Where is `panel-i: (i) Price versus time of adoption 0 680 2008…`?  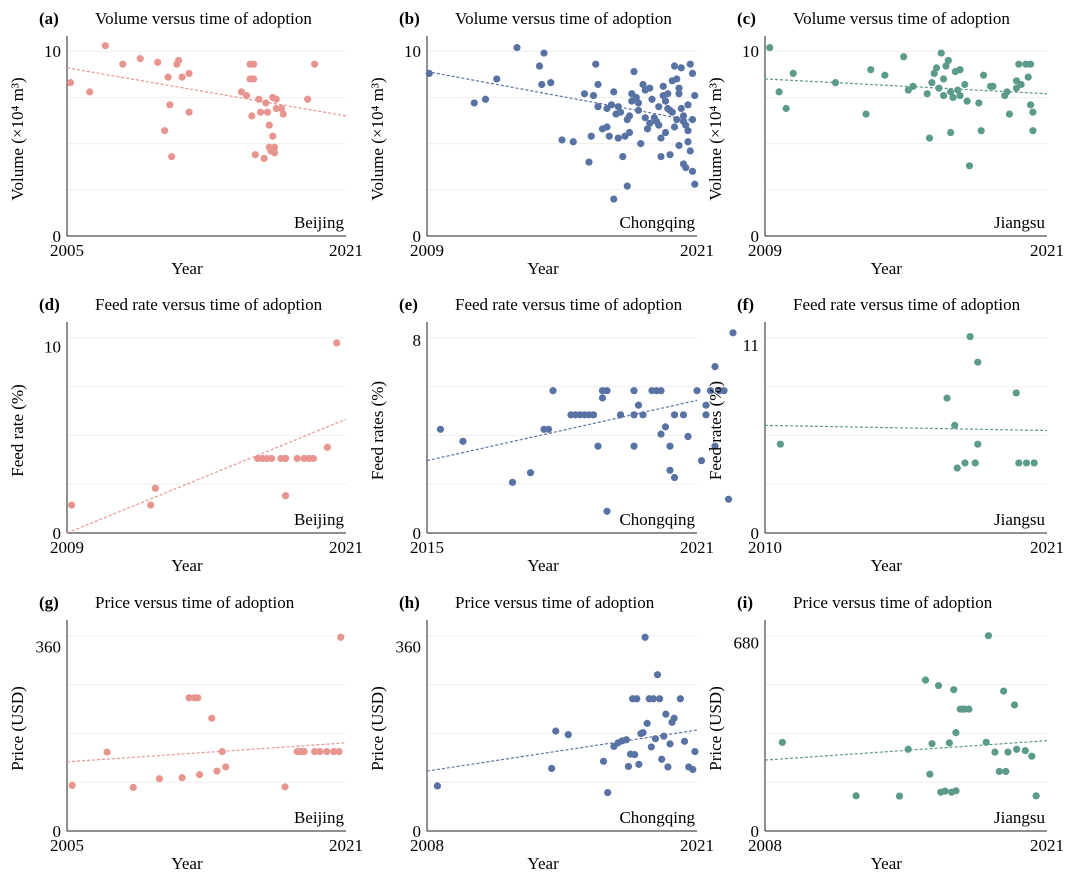 panel-i: (i) Price versus time of adoption 0 680 2008… is located at coordinates (885, 733).